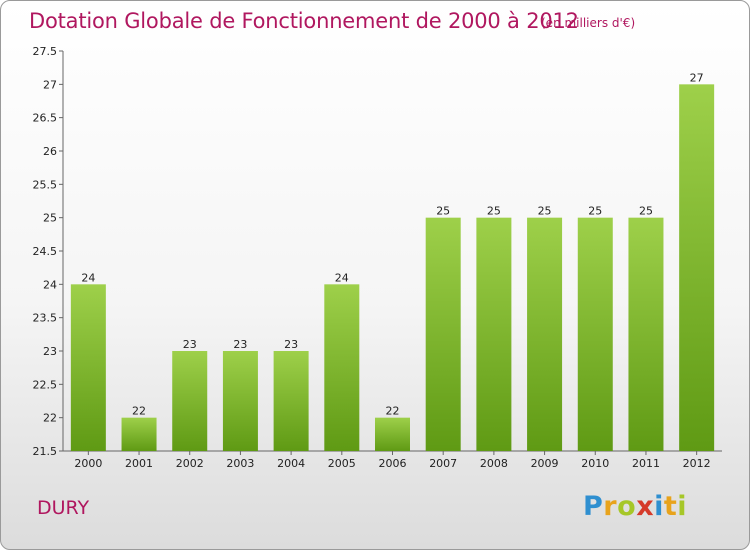 Image resolution: width=750 pixels, height=550 pixels. I want to click on logo-letter: o, so click(627, 506).